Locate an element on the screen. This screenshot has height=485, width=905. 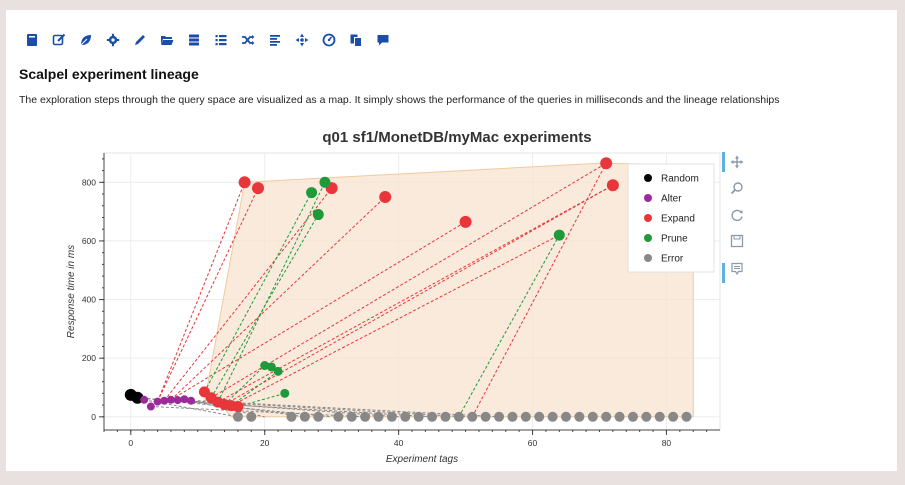
comment-button is located at coordinates (382, 40).